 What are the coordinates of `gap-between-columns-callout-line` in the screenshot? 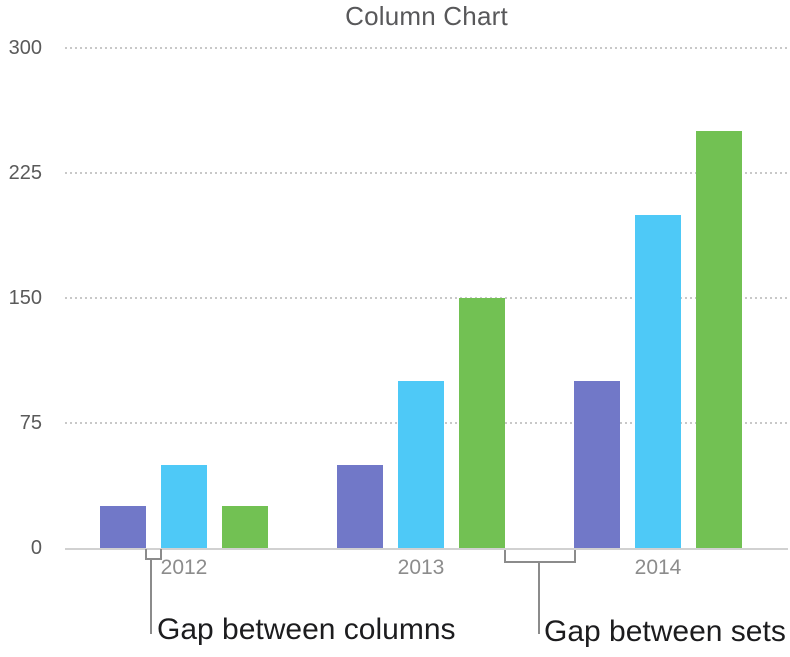 It's located at (151, 596).